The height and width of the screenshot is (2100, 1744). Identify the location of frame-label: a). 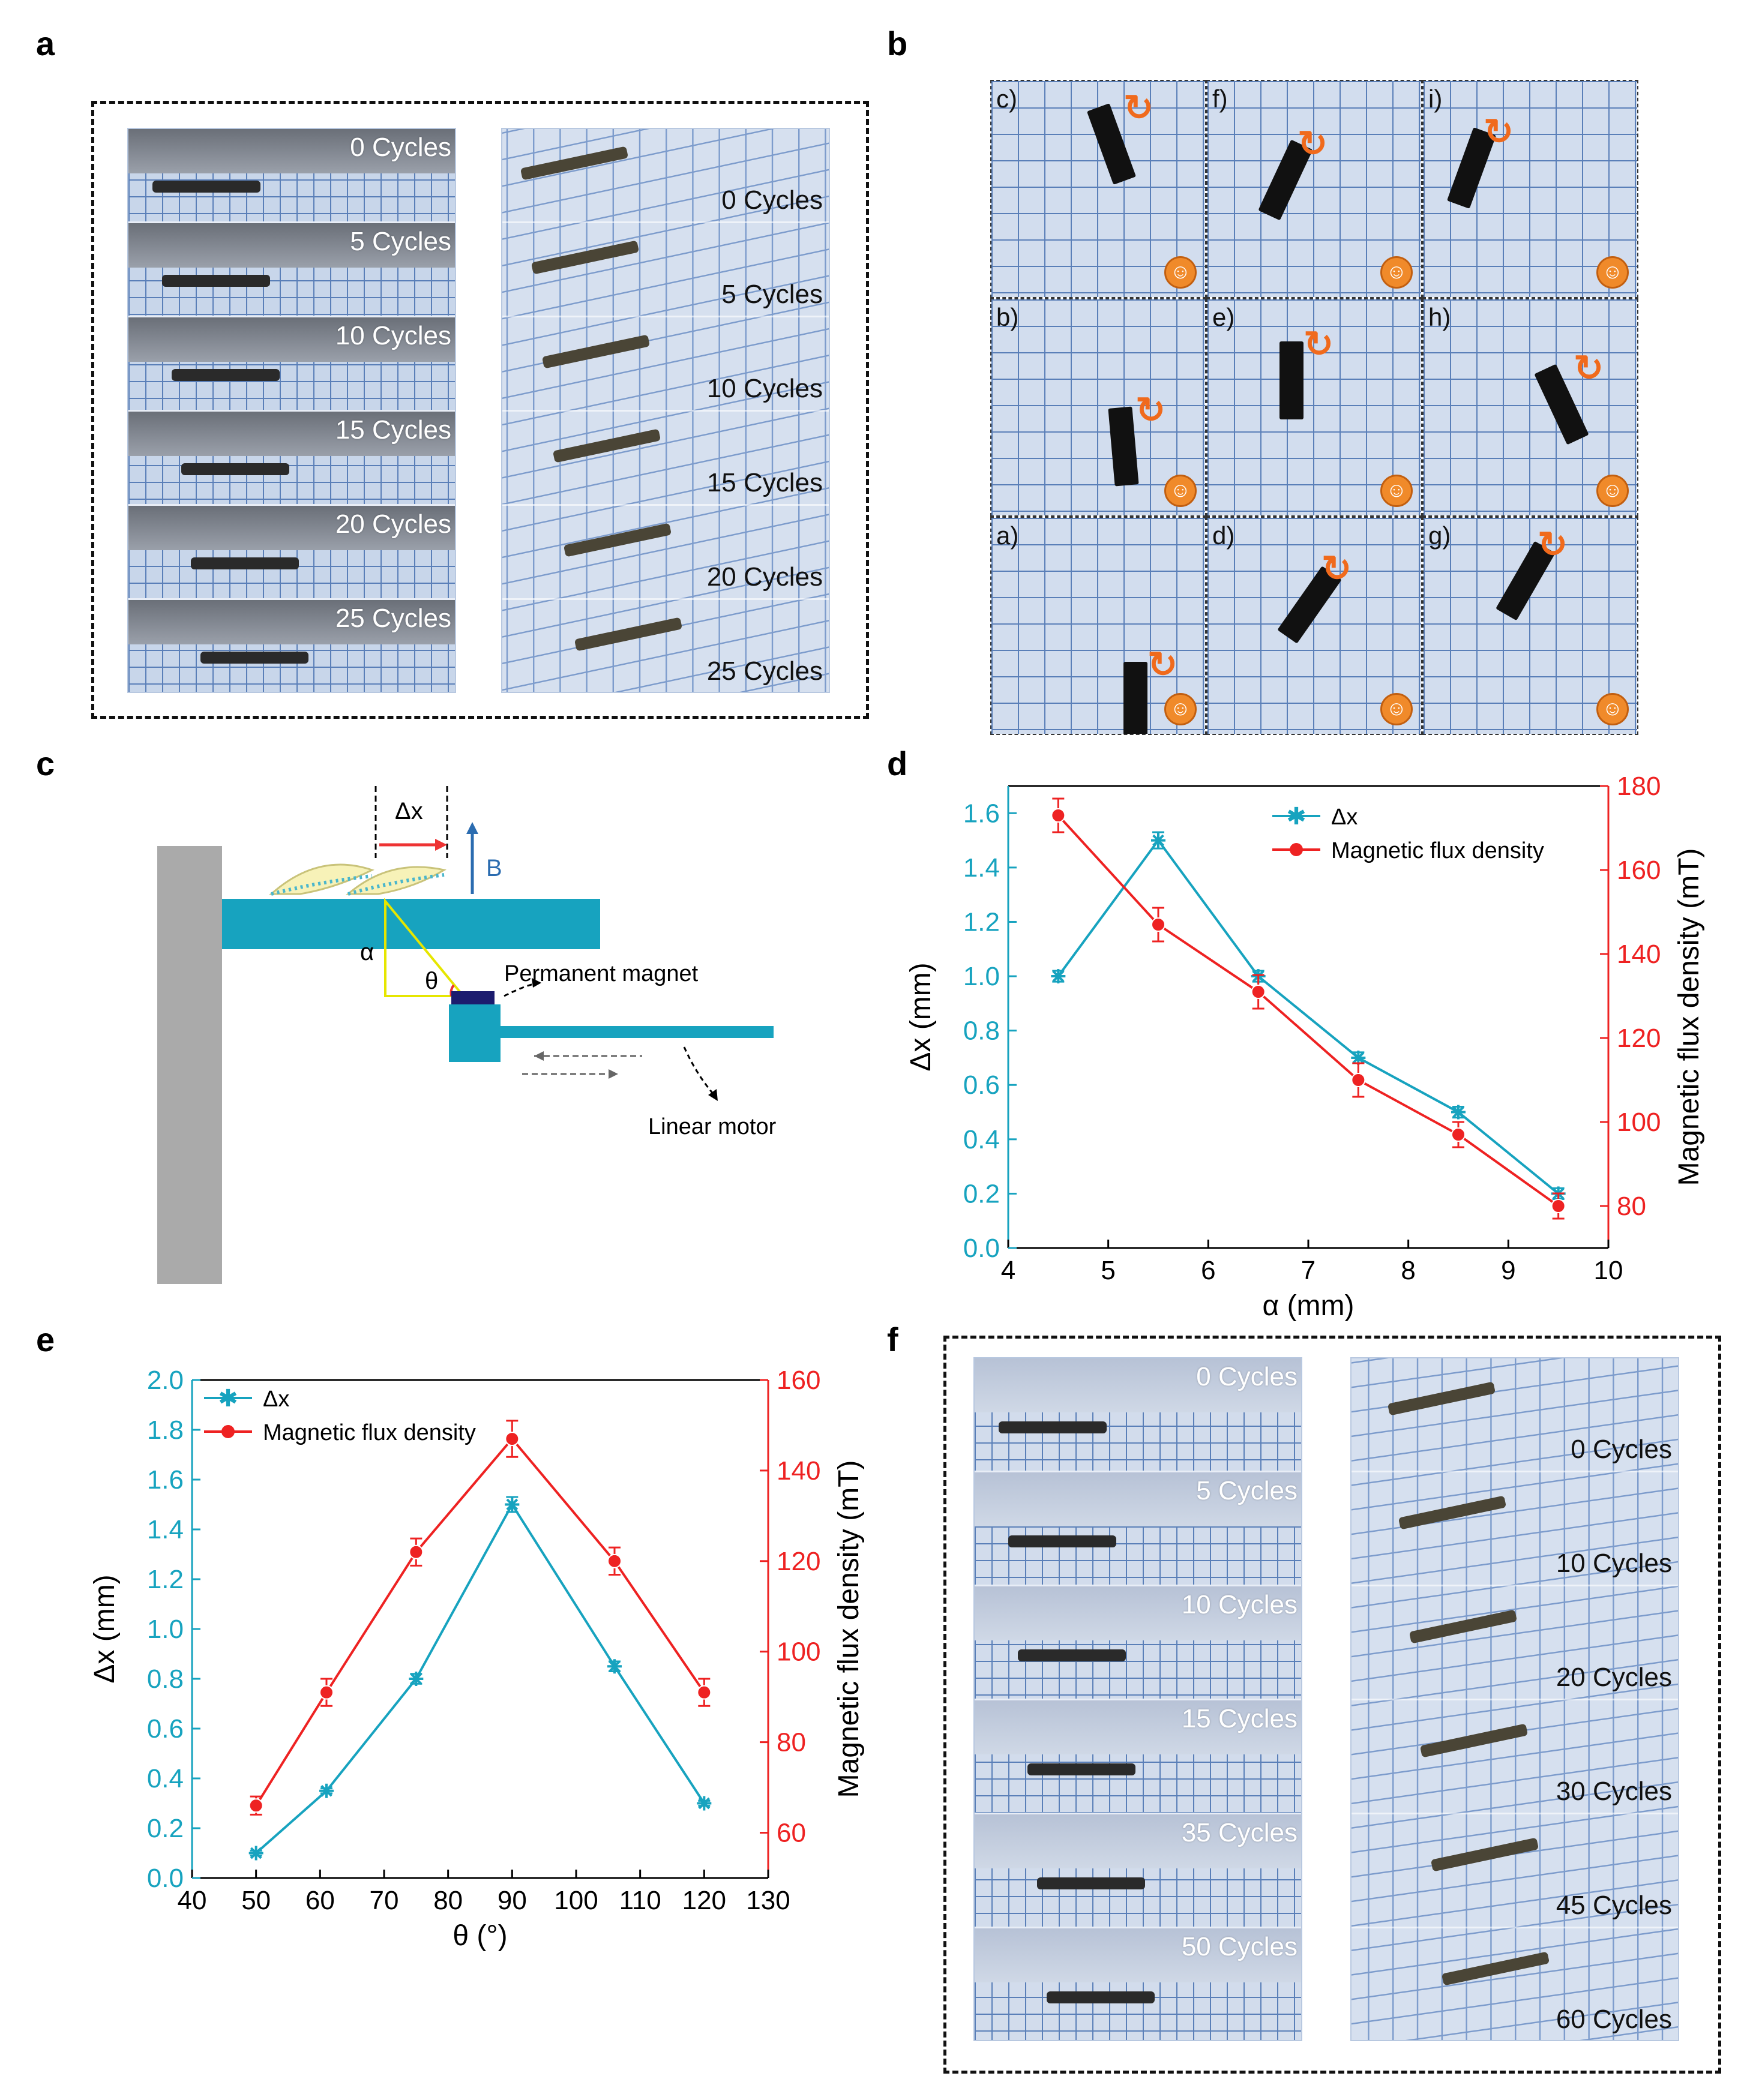
(1007, 535).